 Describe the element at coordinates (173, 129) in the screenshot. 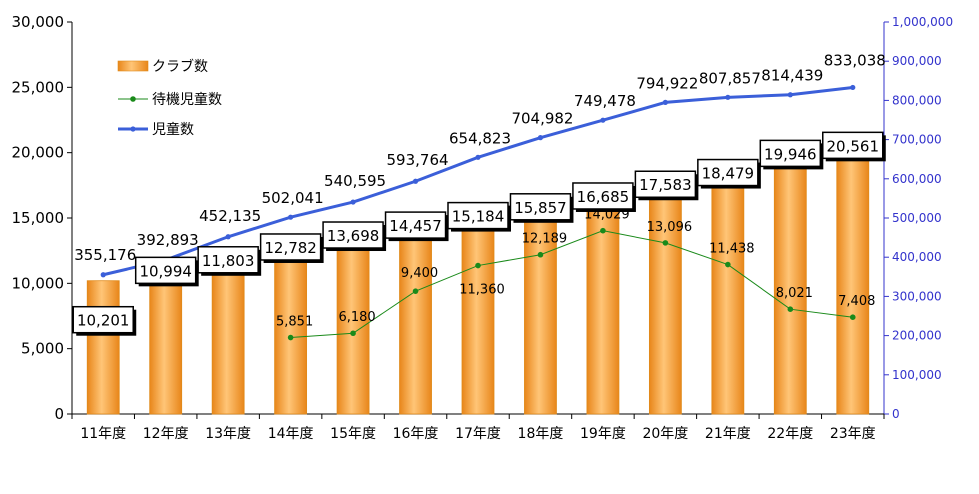

I see `legend-label: 児童数` at that location.